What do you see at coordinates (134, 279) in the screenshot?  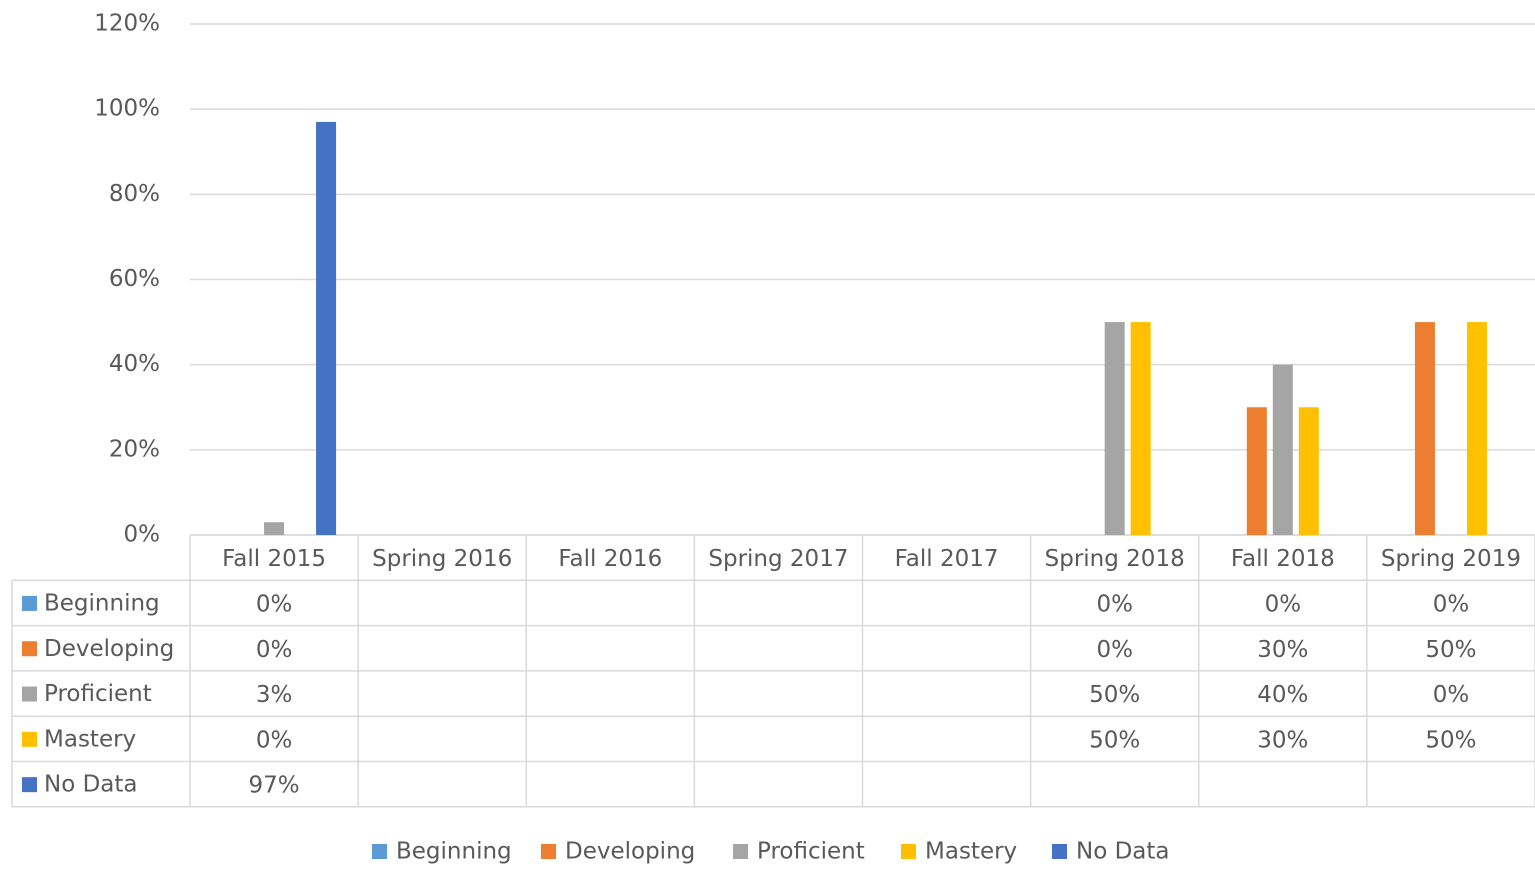 I see `y-tick-label: 60%` at bounding box center [134, 279].